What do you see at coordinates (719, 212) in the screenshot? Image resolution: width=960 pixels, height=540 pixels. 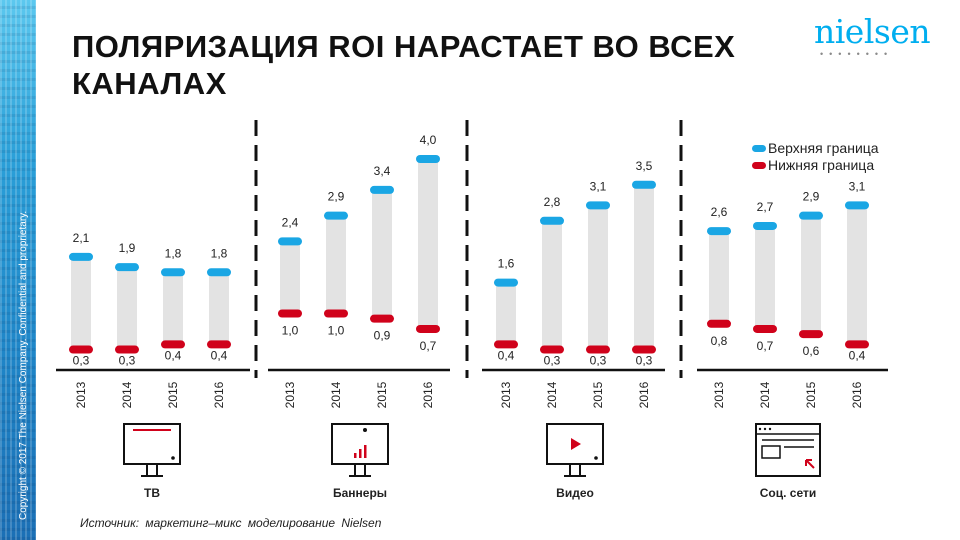 I see `upper-value-label: 2,6` at bounding box center [719, 212].